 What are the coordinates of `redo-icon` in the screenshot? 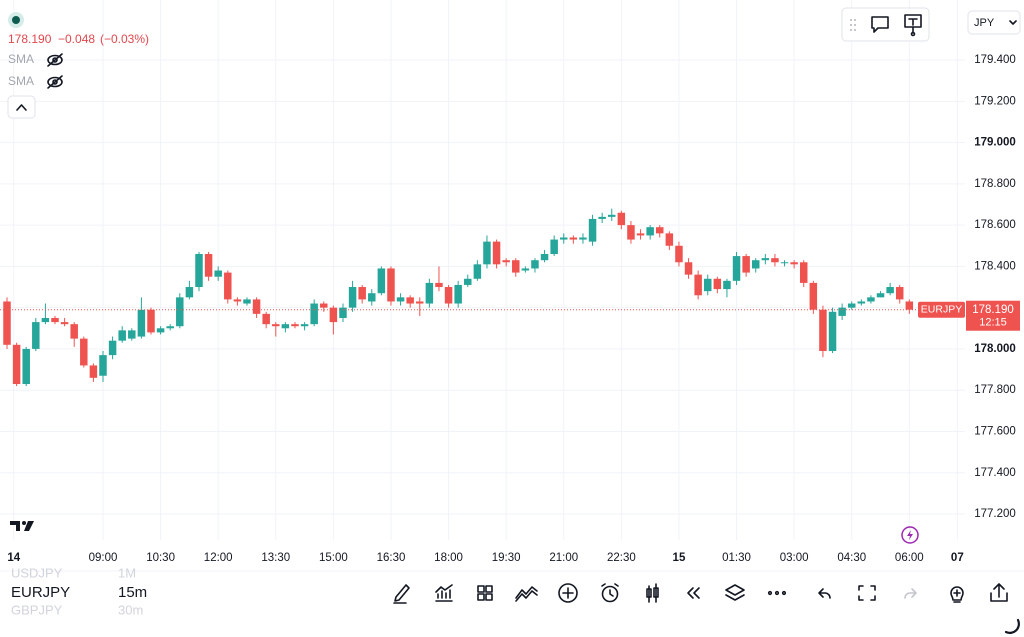 It's located at (910, 593).